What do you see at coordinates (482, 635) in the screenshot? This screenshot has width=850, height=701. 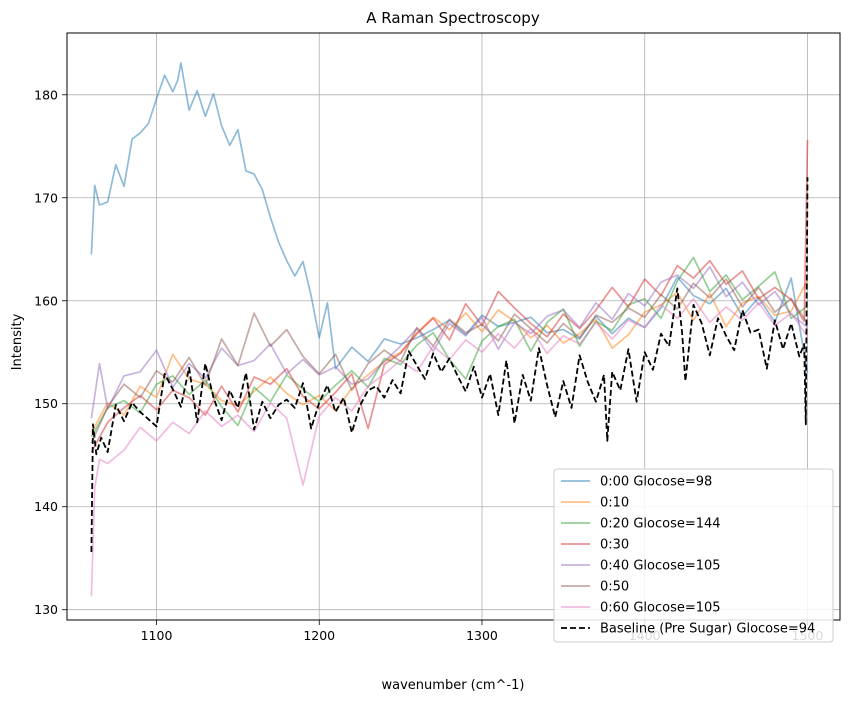 I see `x-tick-label: 1300` at bounding box center [482, 635].